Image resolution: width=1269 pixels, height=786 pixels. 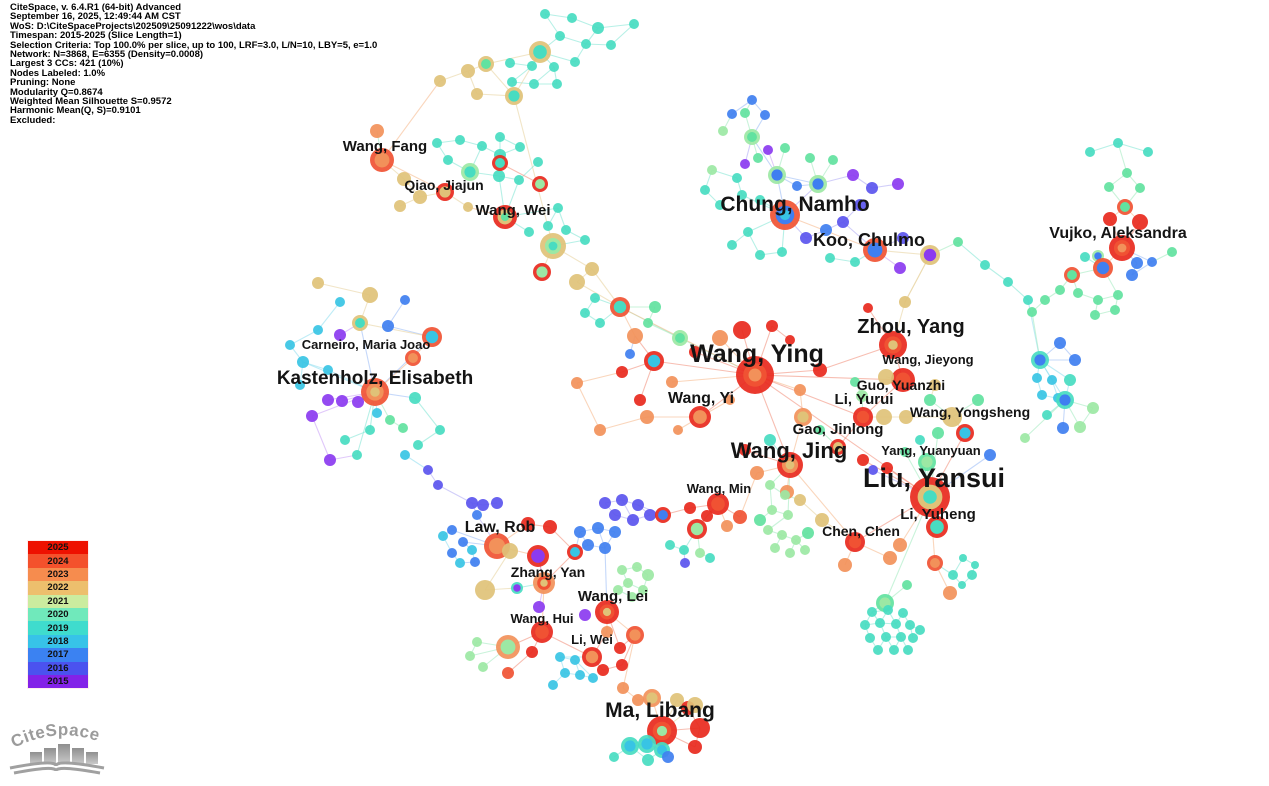 I want to click on author-label: Qiao, Jiajun, so click(x=443, y=185).